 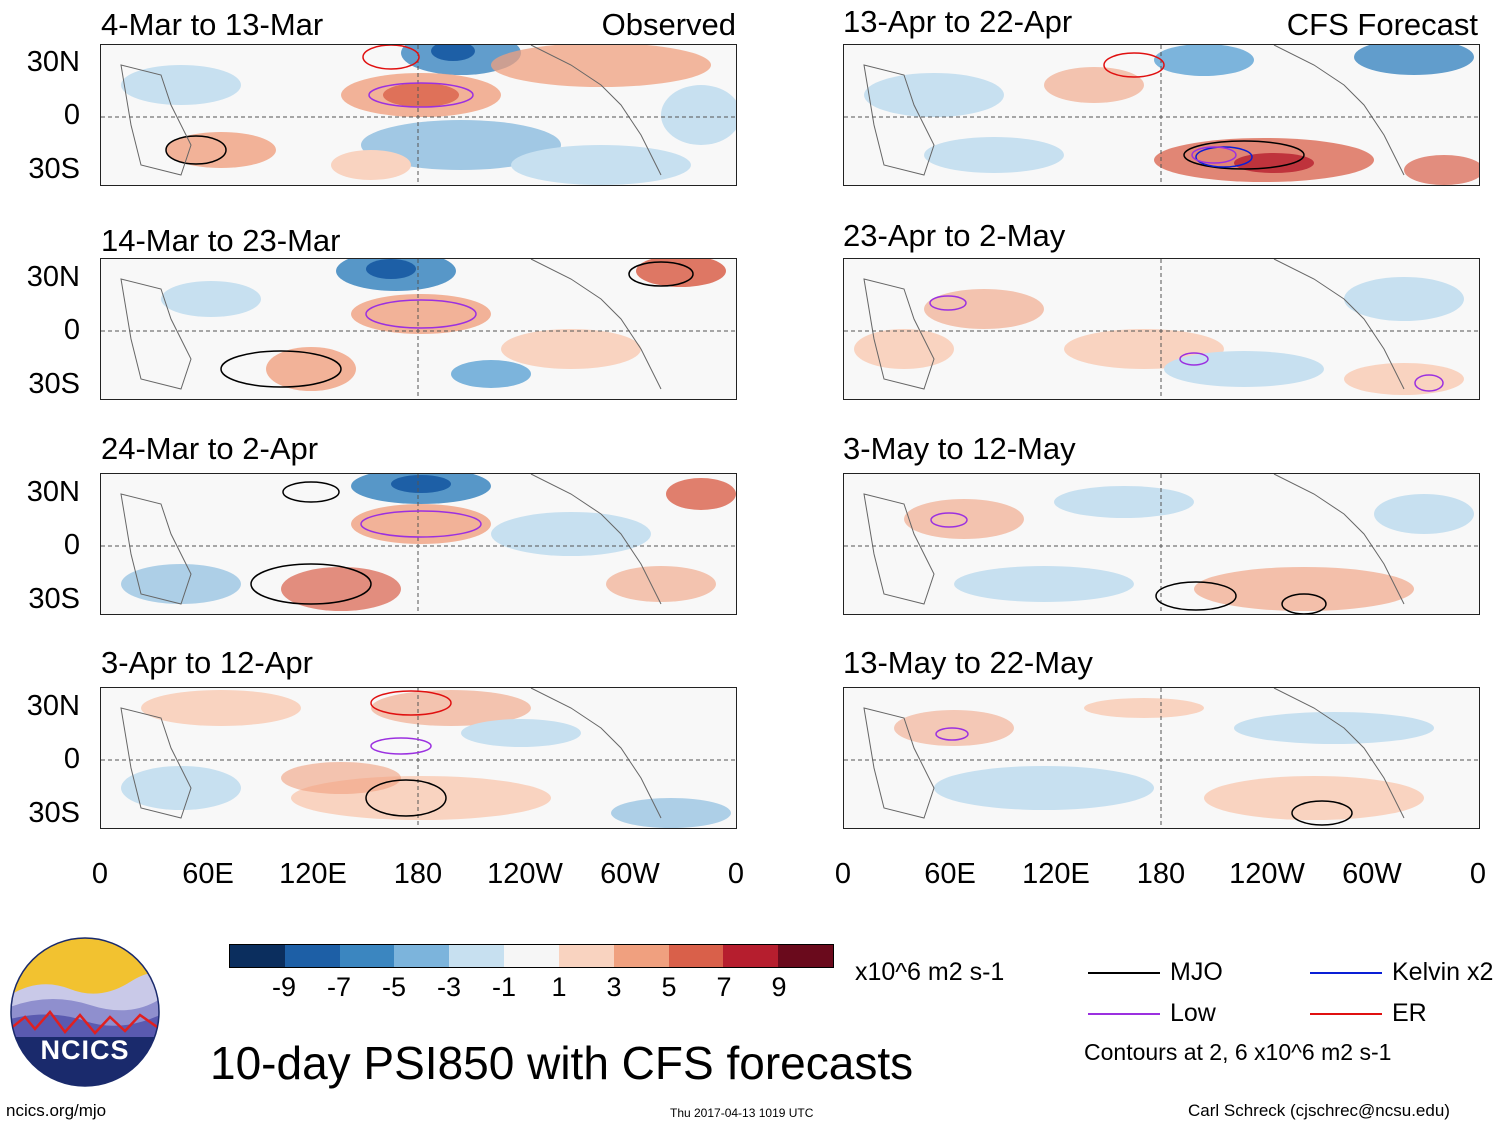 What do you see at coordinates (1124, 1014) in the screenshot?
I see `legend-line-low` at bounding box center [1124, 1014].